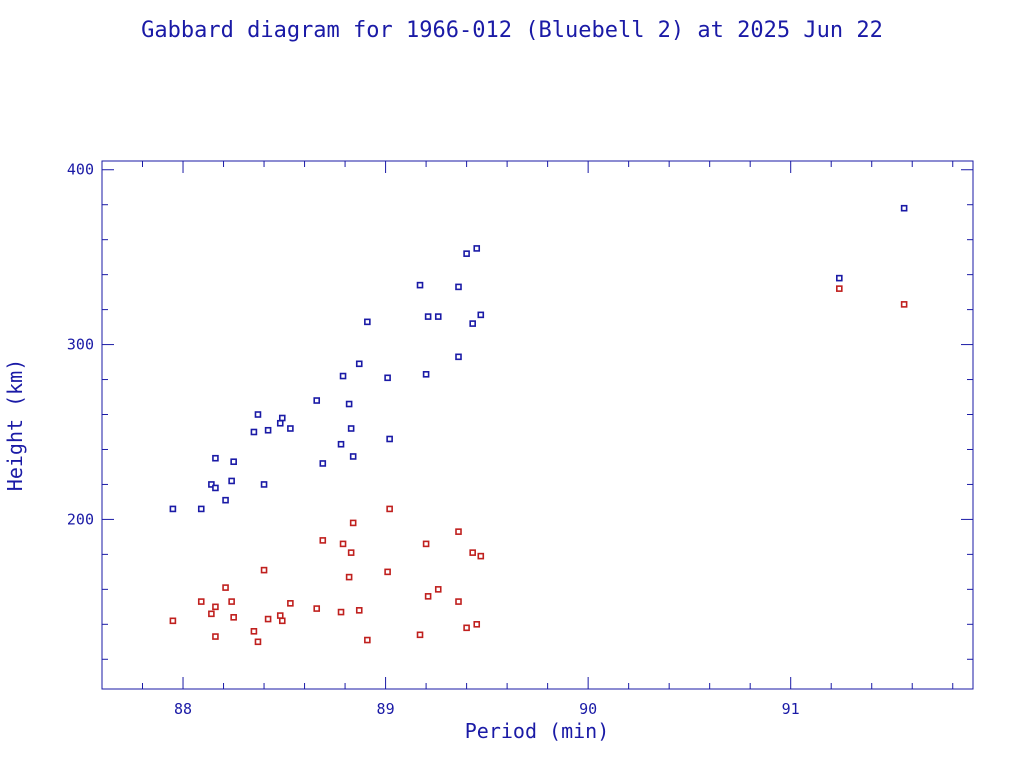  What do you see at coordinates (386, 709) in the screenshot?
I see `x-tick-label: 89` at bounding box center [386, 709].